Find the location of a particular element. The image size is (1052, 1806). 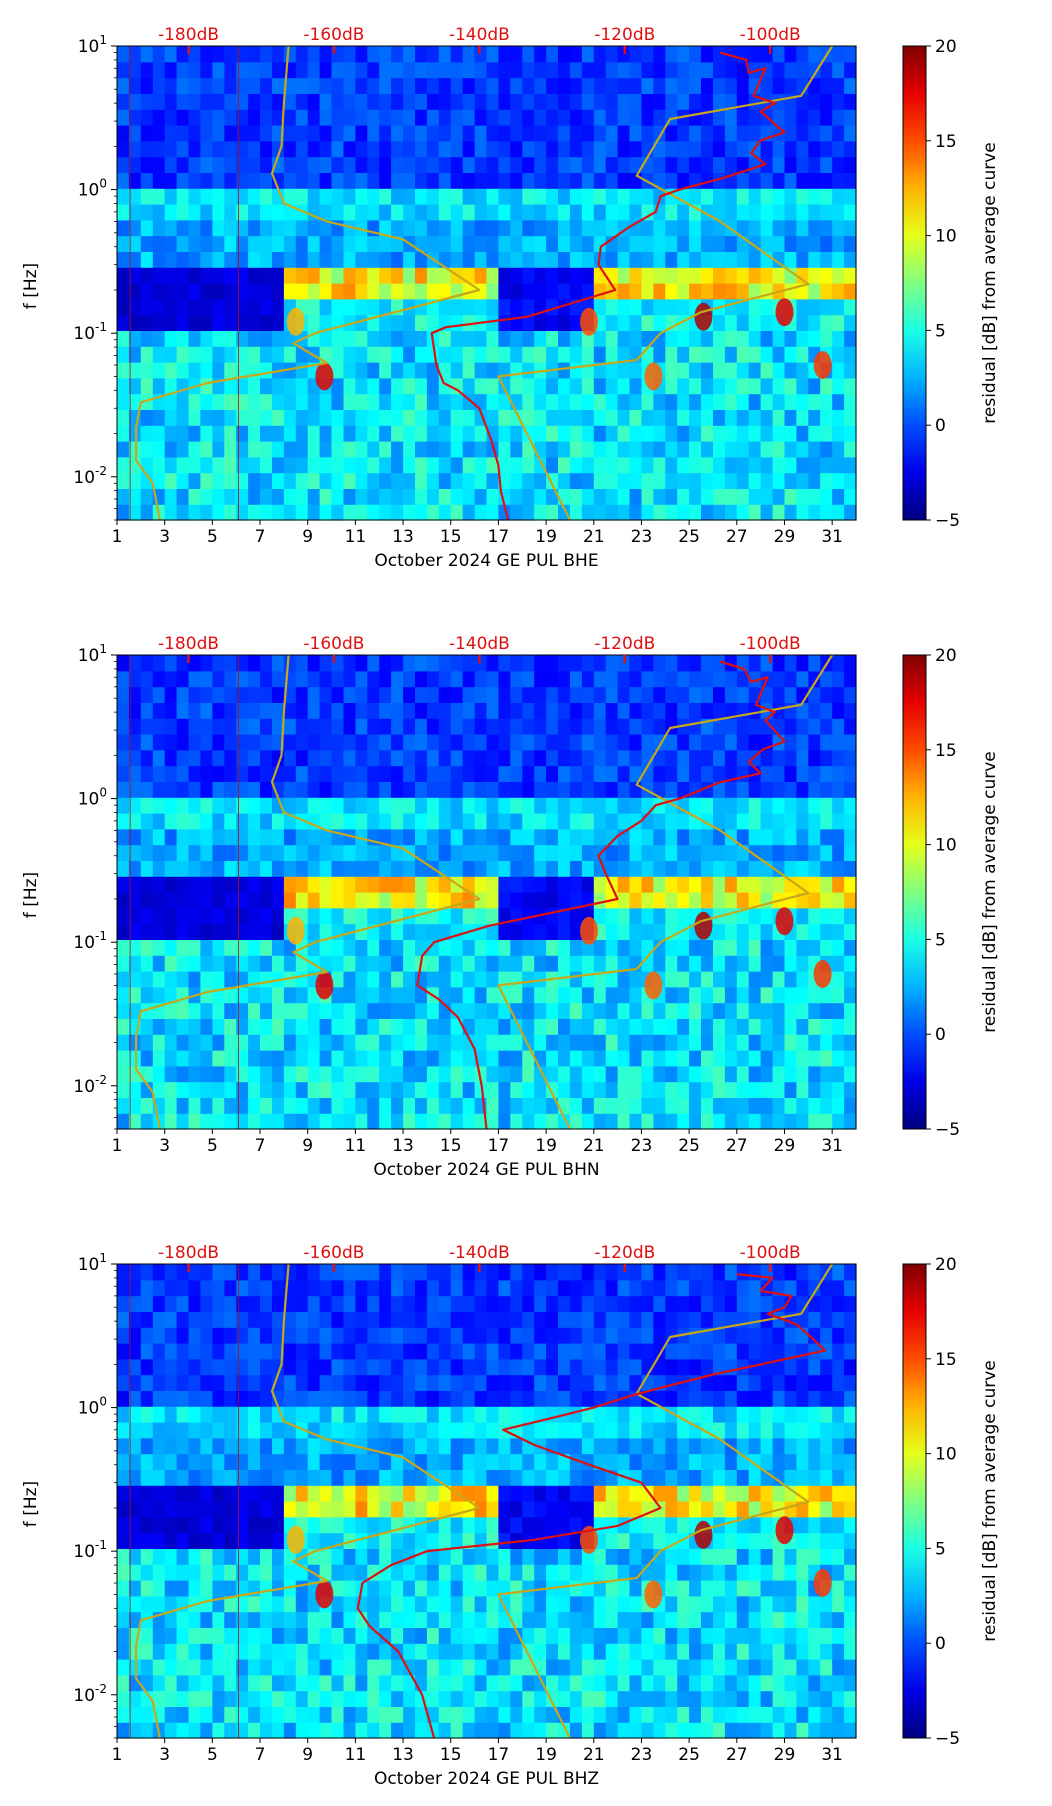

noise-model-curve-high is located at coordinates (665, 892).